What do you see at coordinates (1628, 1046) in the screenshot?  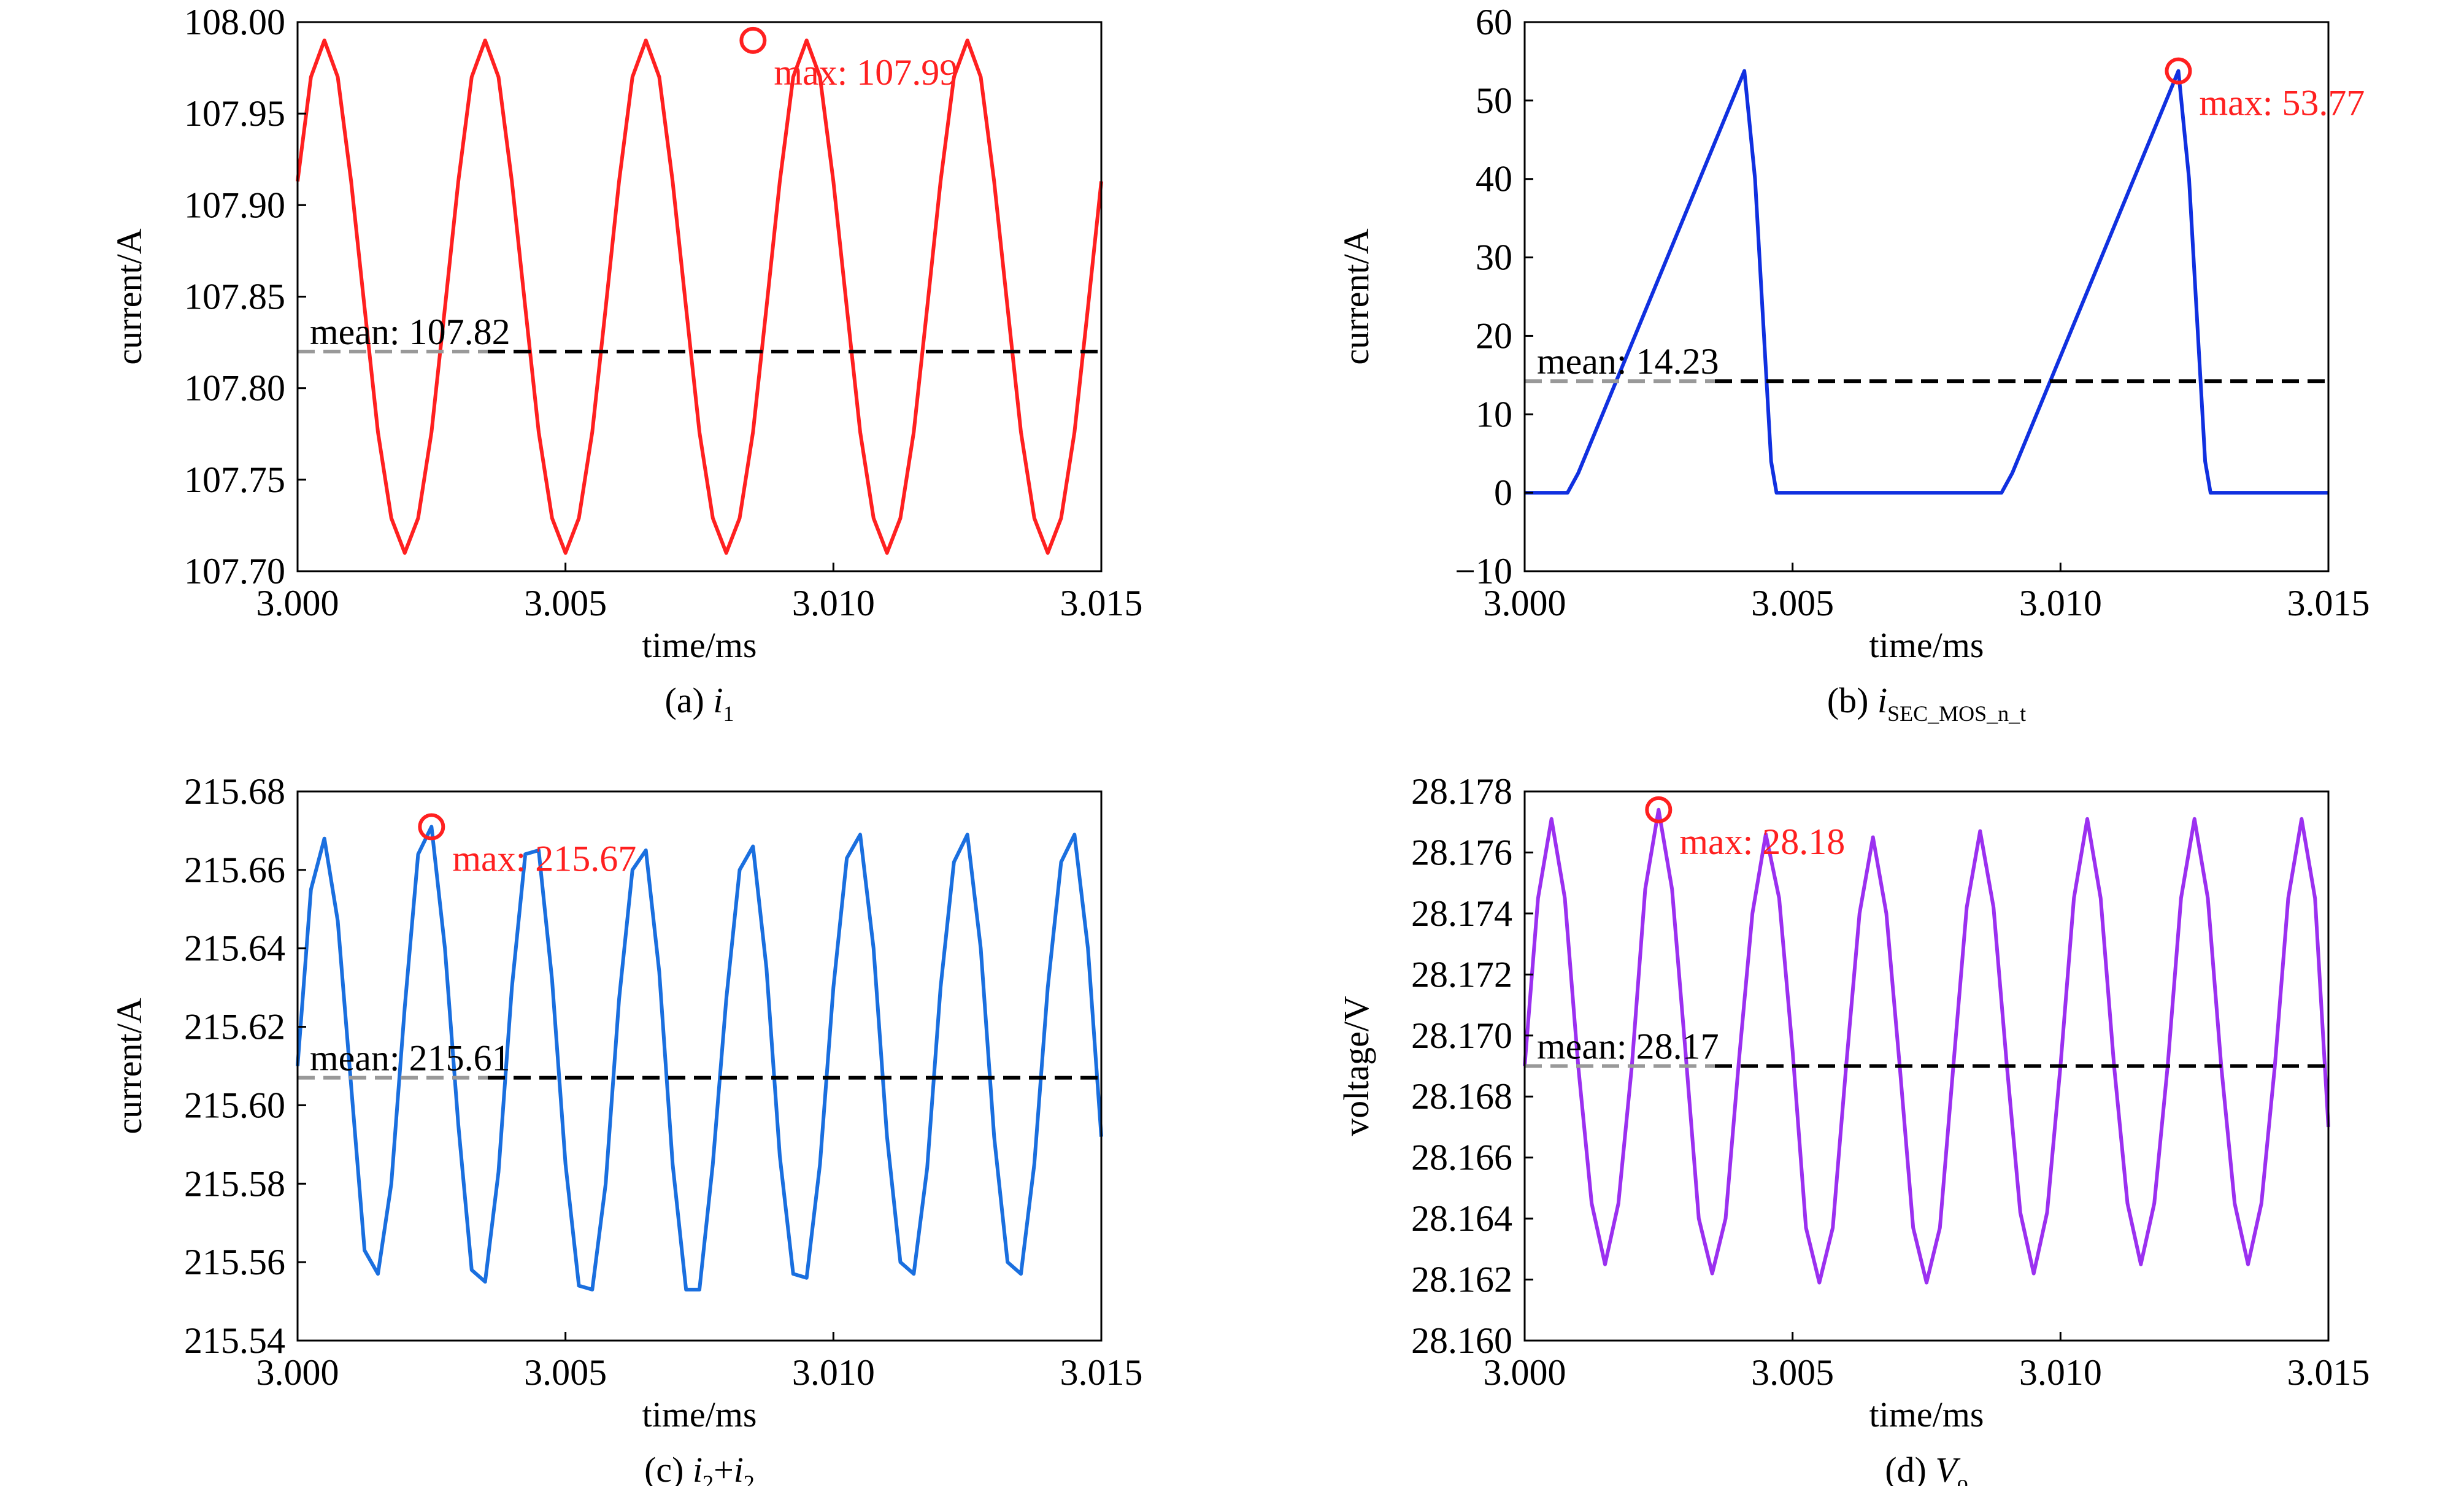 I see `mean-label: mean: 28.17` at bounding box center [1628, 1046].